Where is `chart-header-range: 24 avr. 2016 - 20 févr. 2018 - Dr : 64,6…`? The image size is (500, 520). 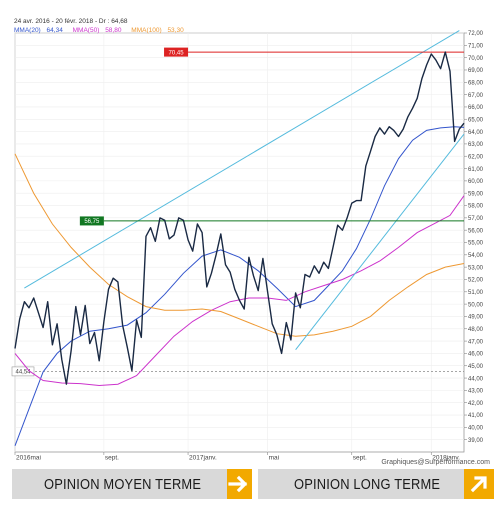
chart-header-range: 24 avr. 2016 - 20 févr. 2018 - Dr : 64,6… is located at coordinates (71, 21).